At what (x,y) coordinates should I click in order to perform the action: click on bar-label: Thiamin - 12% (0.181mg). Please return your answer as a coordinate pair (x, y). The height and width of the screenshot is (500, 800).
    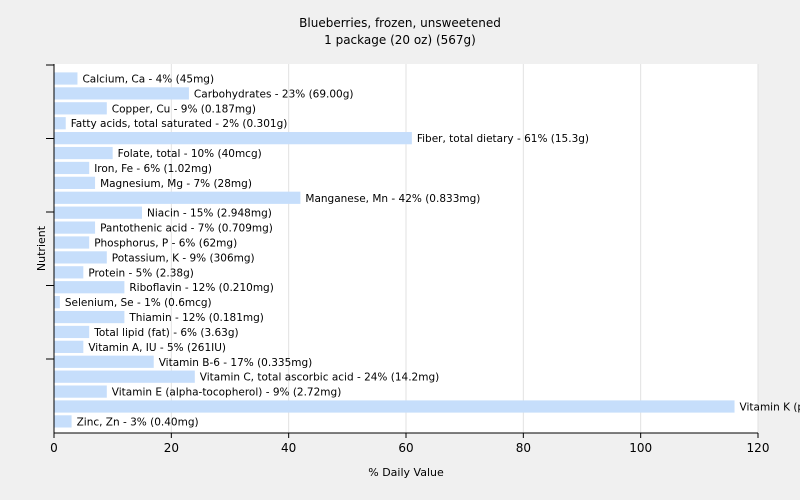
    Looking at the image, I should click on (196, 318).